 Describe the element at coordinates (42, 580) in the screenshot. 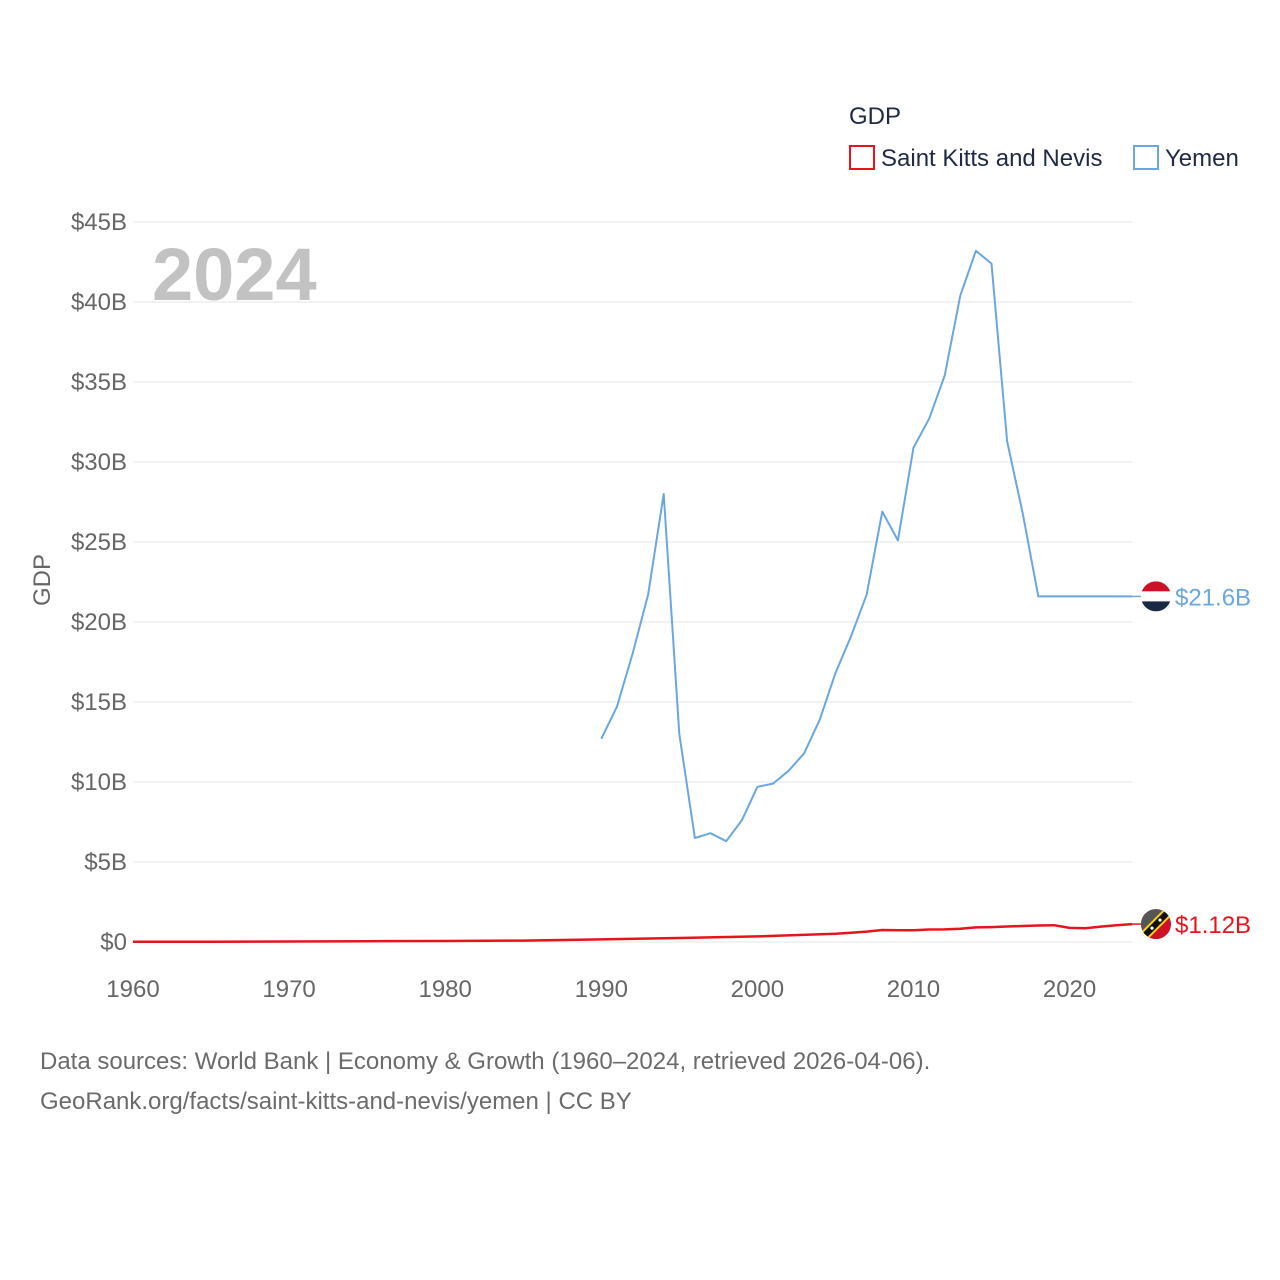

I see `y-axis-title: GDP` at that location.